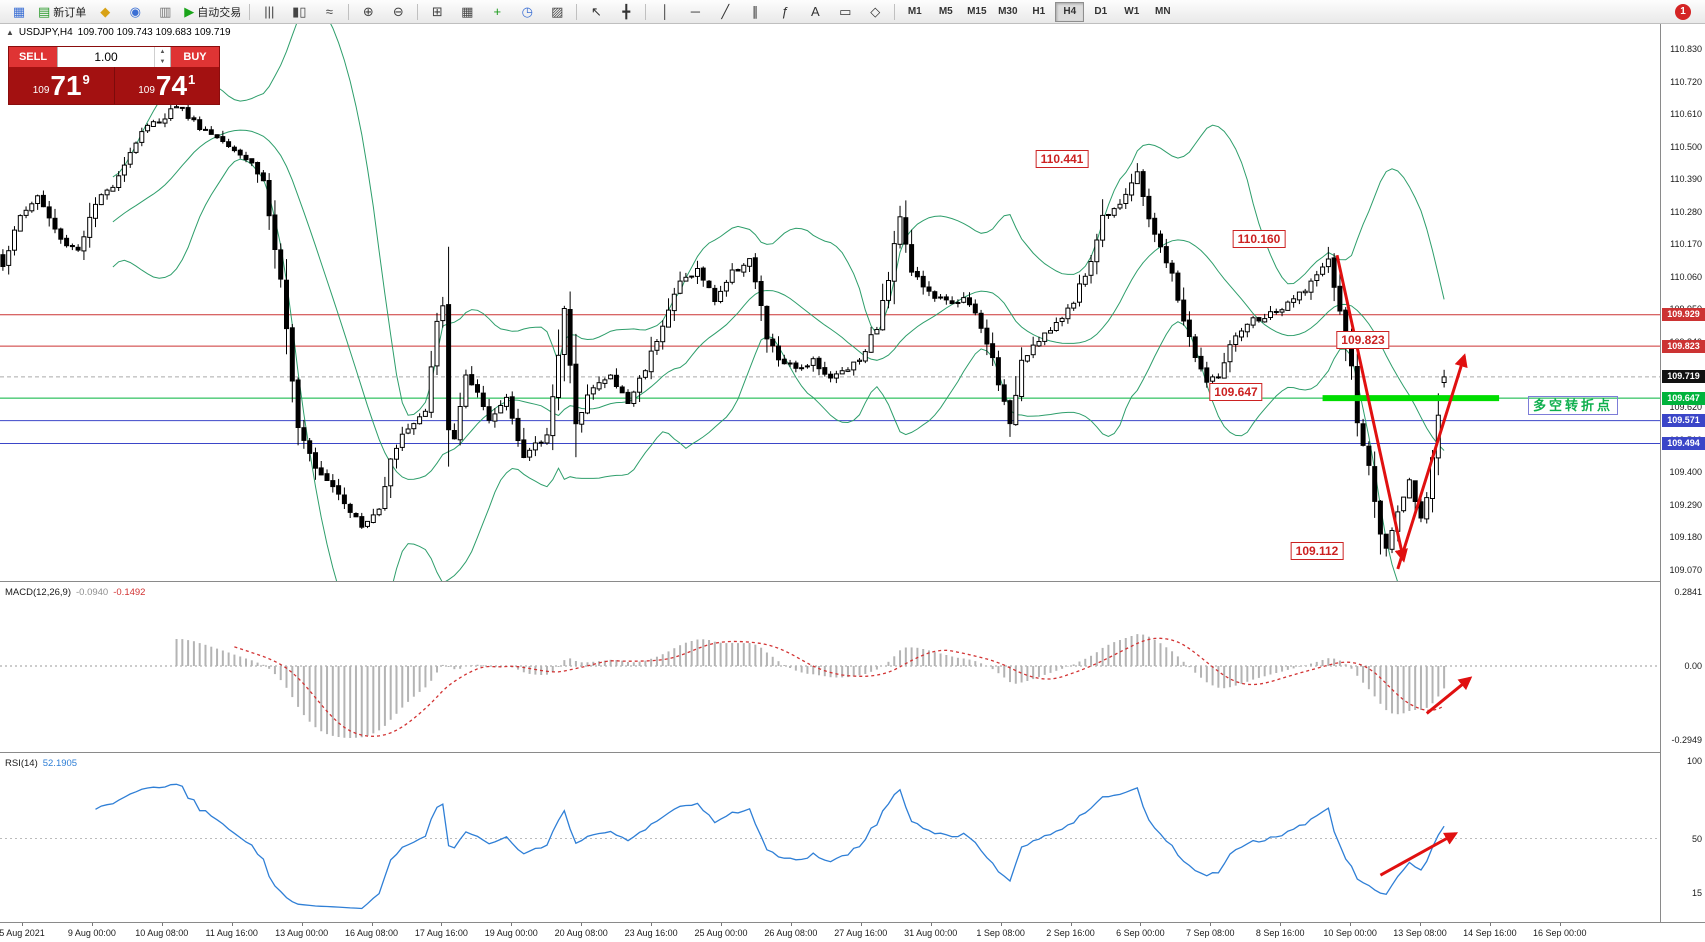 The width and height of the screenshot is (1705, 942). Describe the element at coordinates (1062, 159) in the screenshot. I see `price-label-box: 110.441` at that location.